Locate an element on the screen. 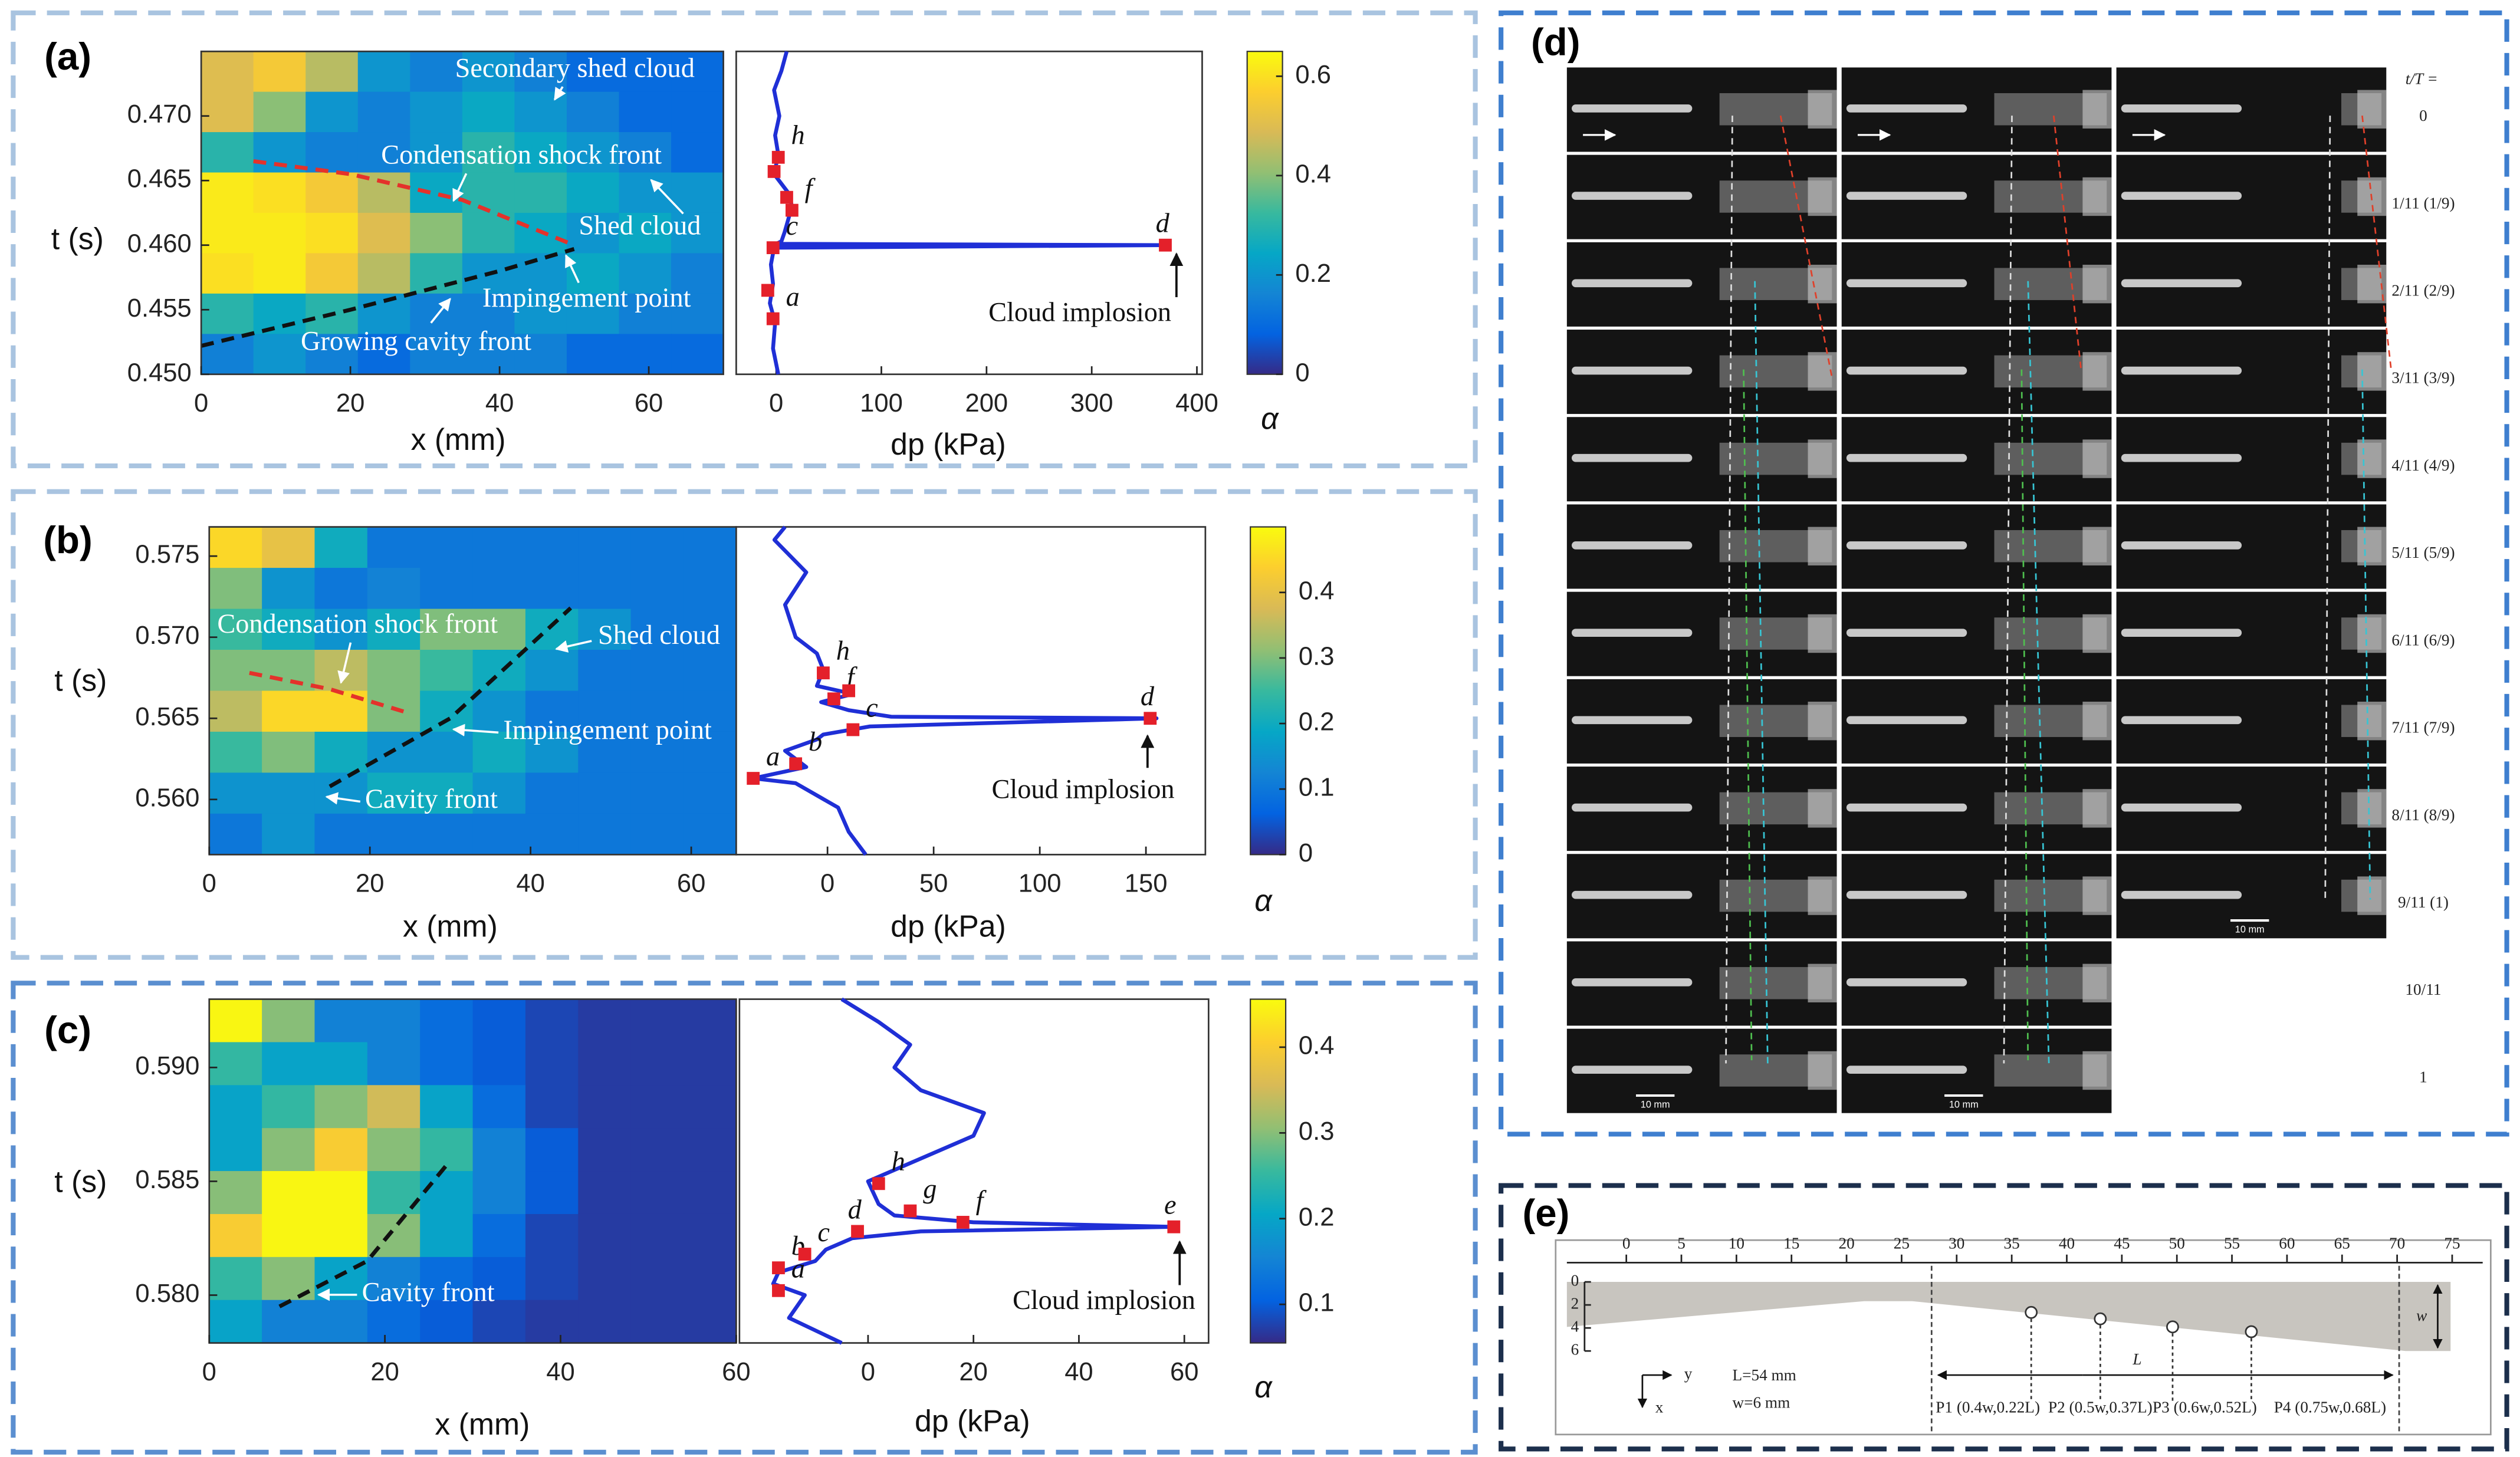 The width and height of the screenshot is (2520, 1457). y-tick-label: 0.570 is located at coordinates (167, 636).